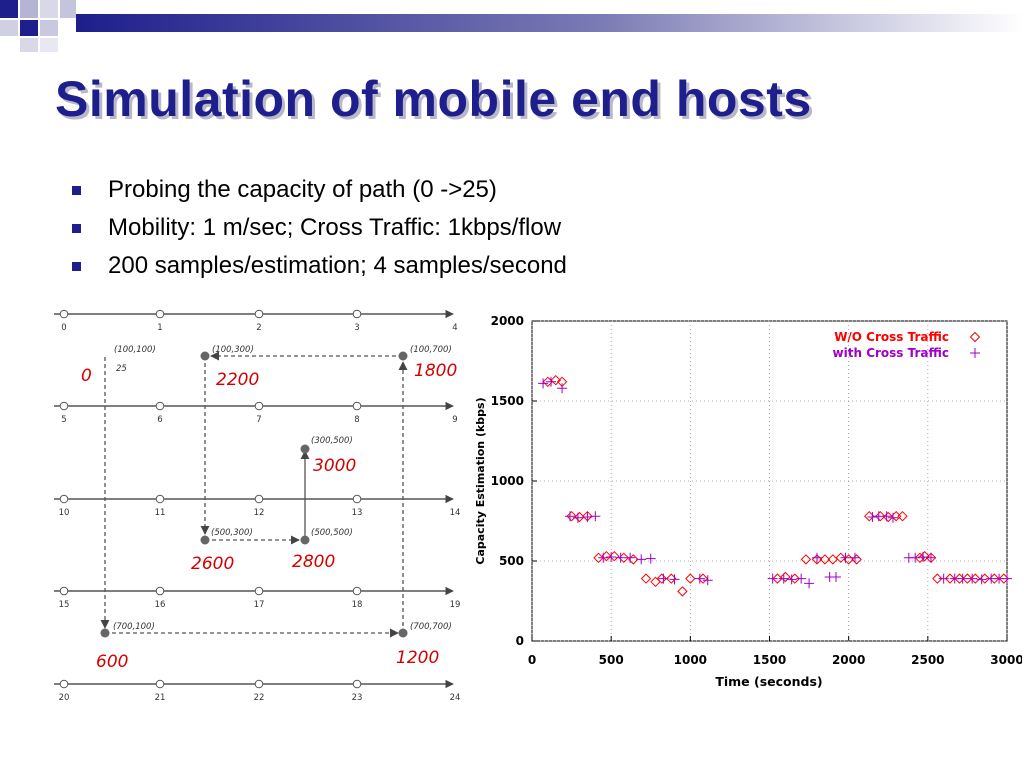 The width and height of the screenshot is (1024, 768). What do you see at coordinates (357, 696) in the screenshot?
I see `grid-node-id: 23` at bounding box center [357, 696].